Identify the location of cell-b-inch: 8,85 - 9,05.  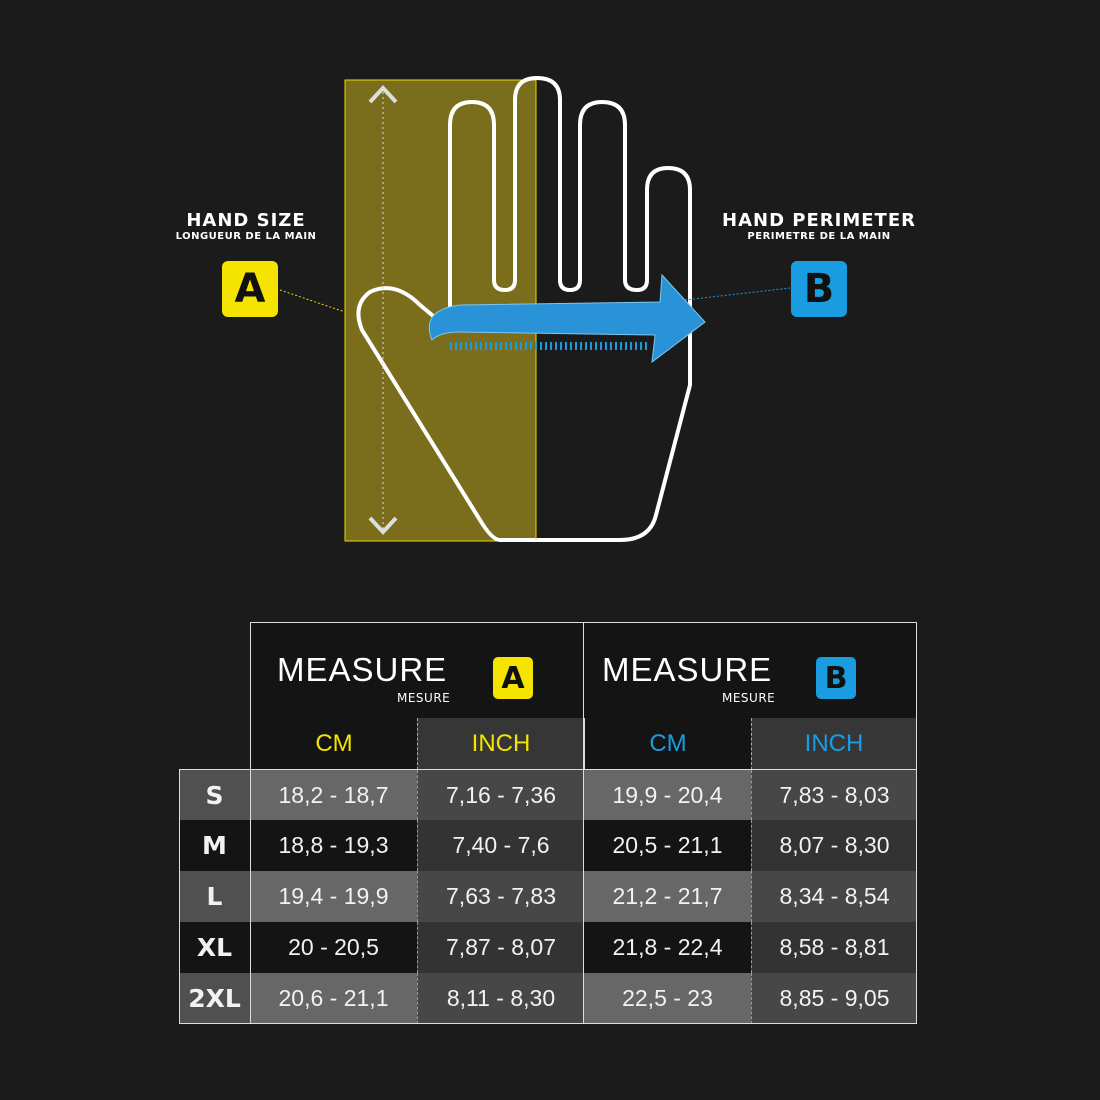
(834, 998).